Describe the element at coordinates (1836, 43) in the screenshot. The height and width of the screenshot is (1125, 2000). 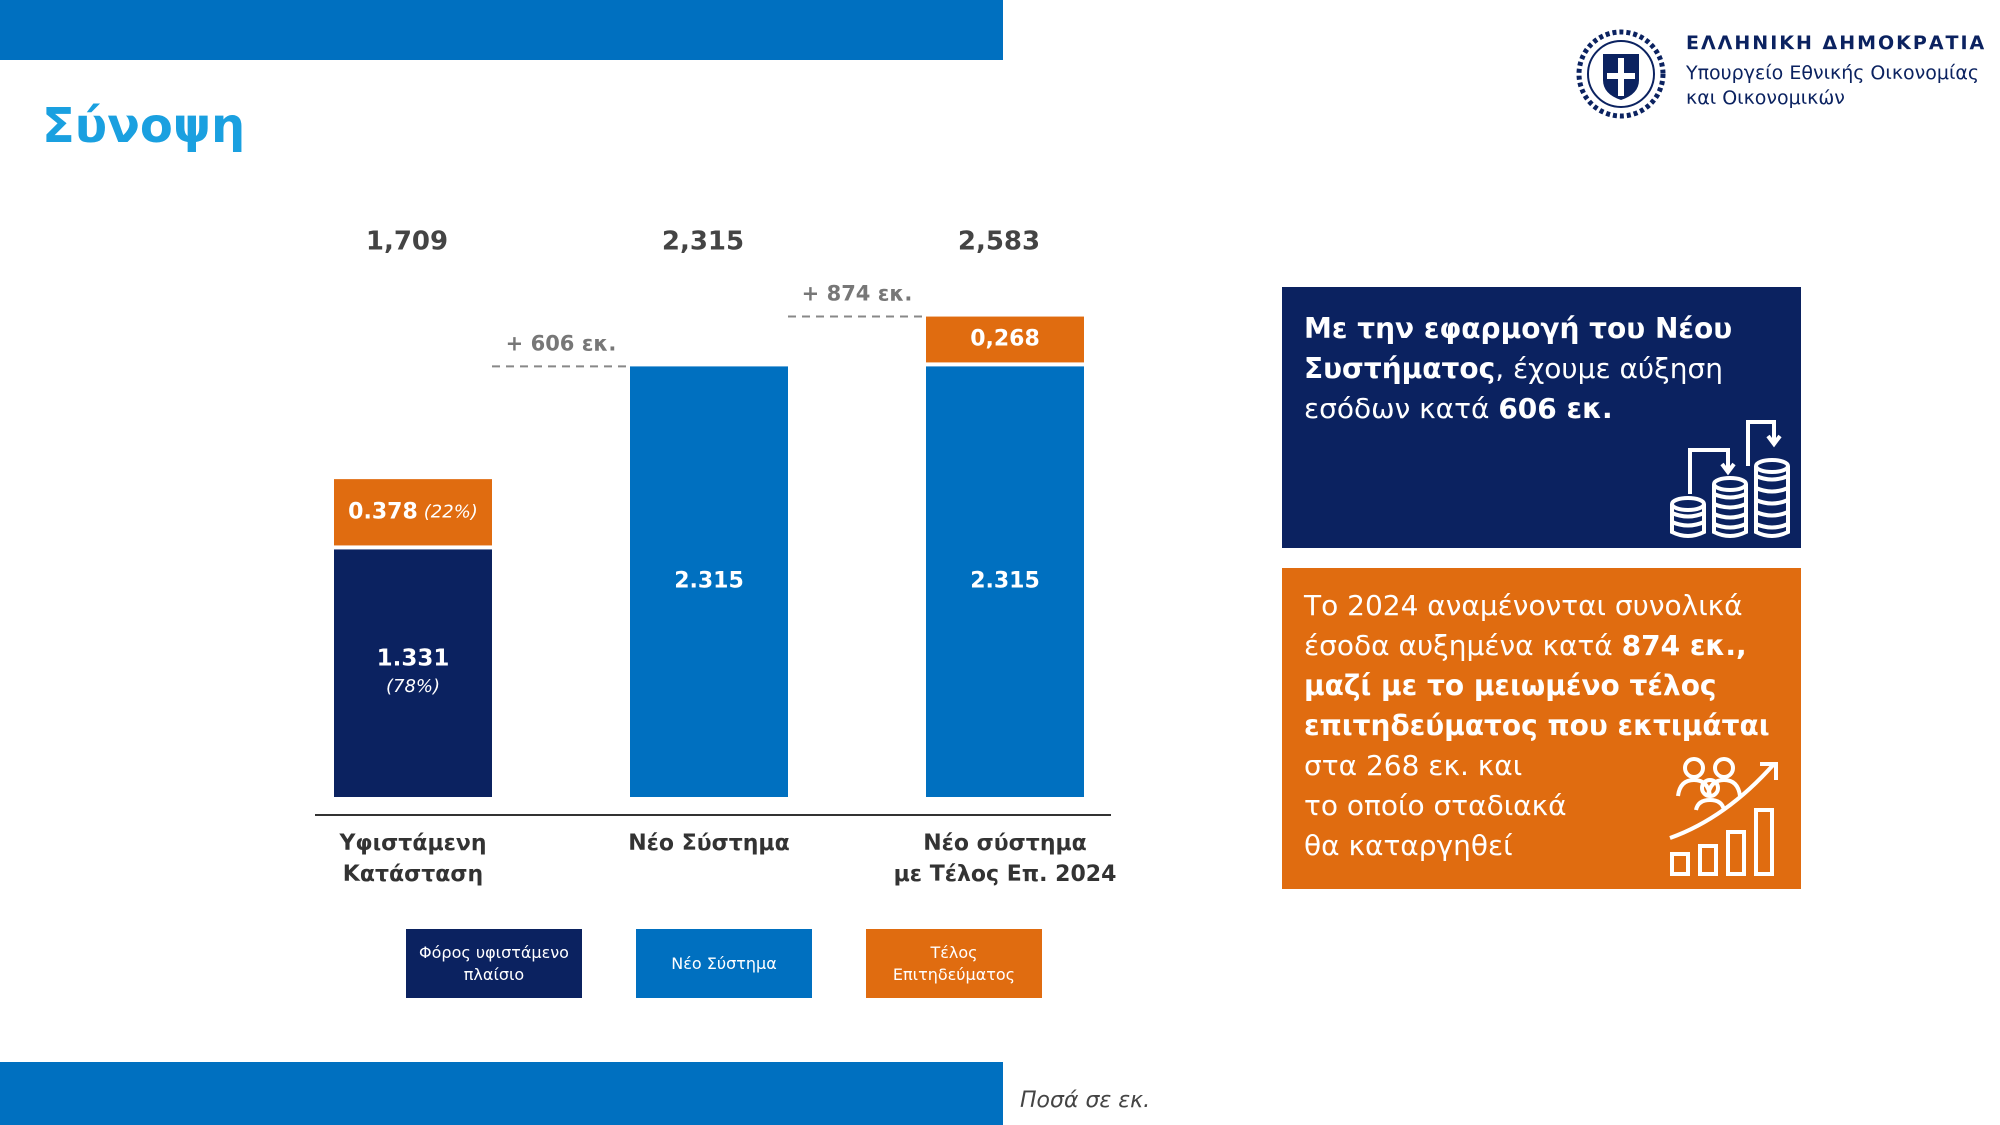
I see `emblem-line: ΕΛΛΗΝΙΚΗ ΔΗΜΟΚΡΑΤΙΑ` at that location.